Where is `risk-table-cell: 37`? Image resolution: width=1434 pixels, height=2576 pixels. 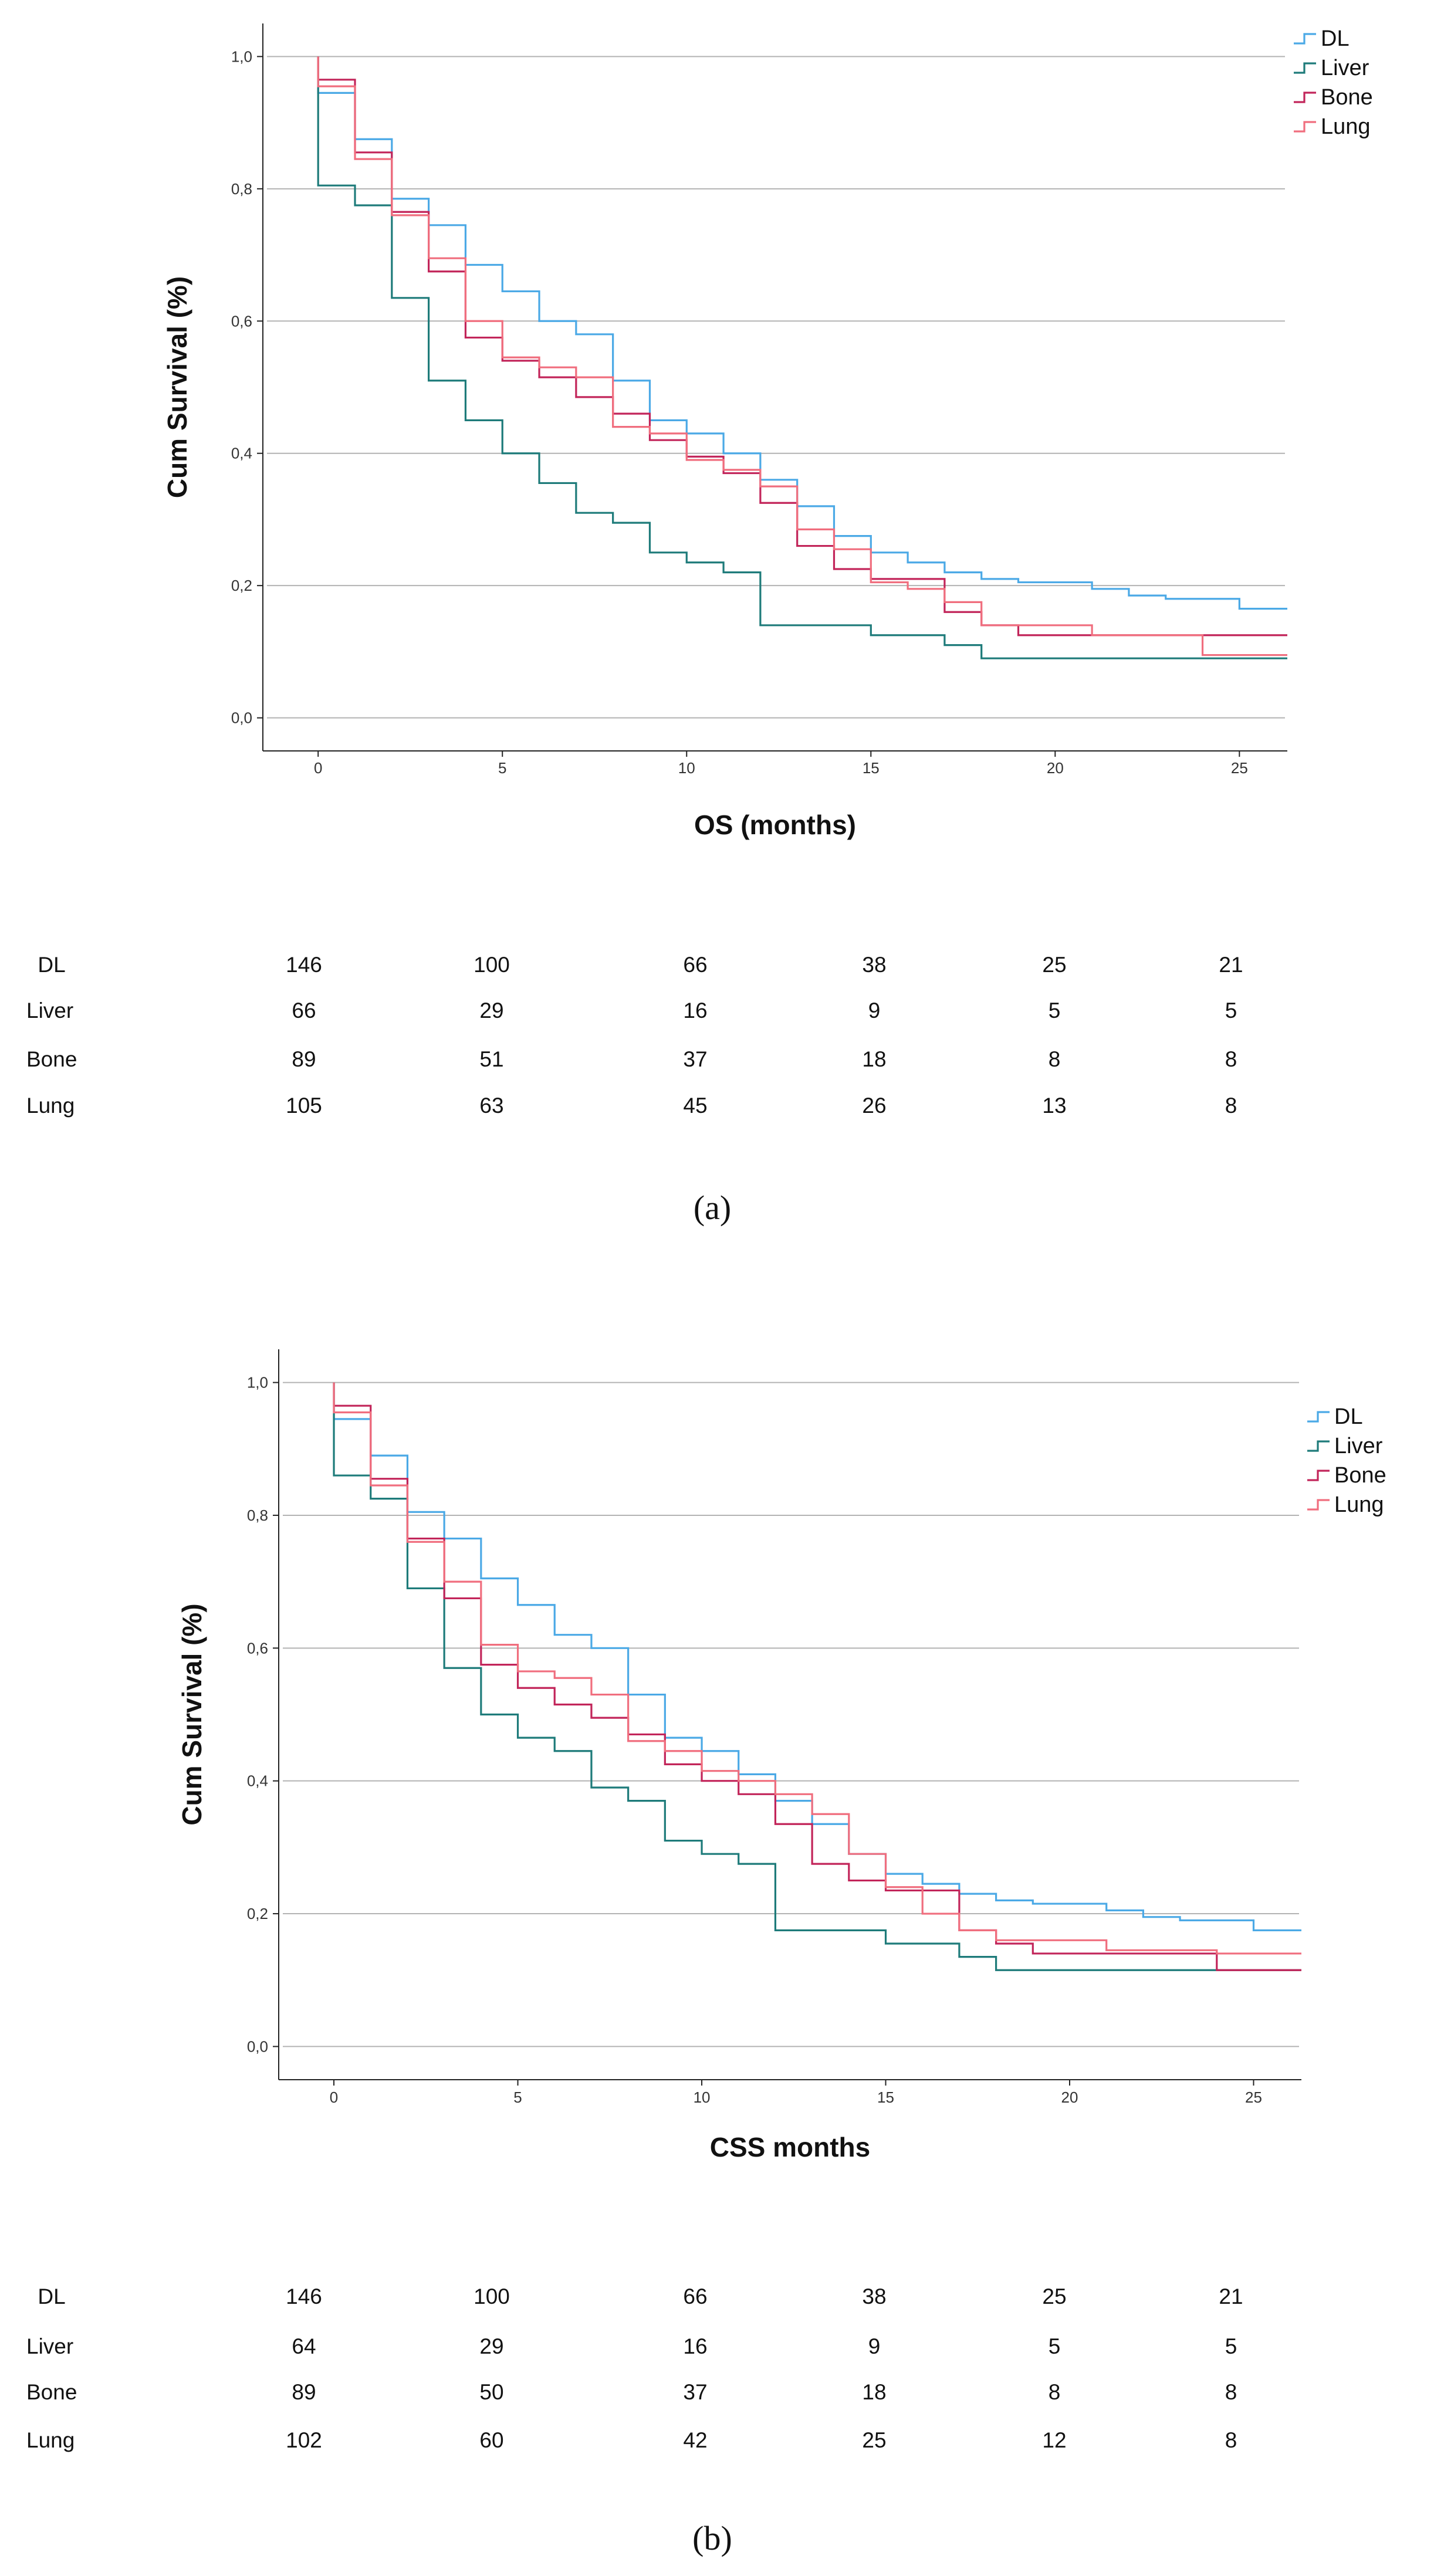 risk-table-cell: 37 is located at coordinates (695, 2392).